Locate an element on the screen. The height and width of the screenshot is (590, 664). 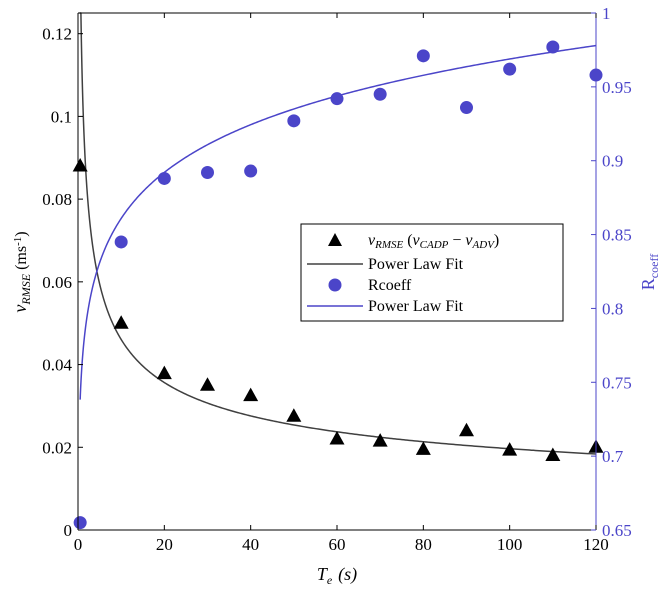
x-tick-label: 20 is located at coordinates (164, 544).